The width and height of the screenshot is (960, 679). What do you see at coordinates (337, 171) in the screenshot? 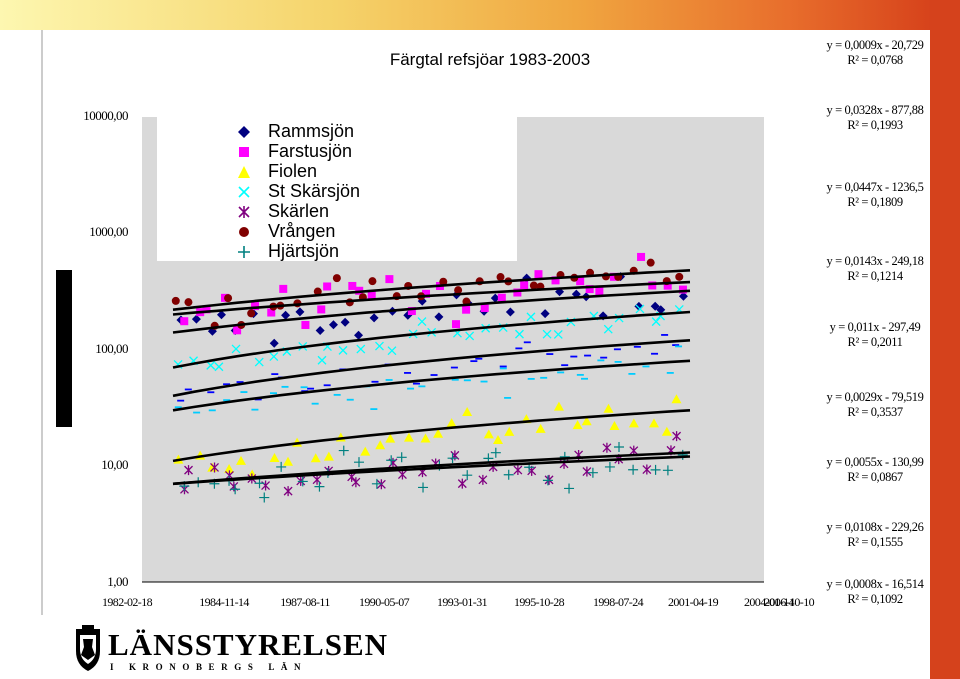
I see `legend-item-fiolen: Fiolen` at bounding box center [337, 171].